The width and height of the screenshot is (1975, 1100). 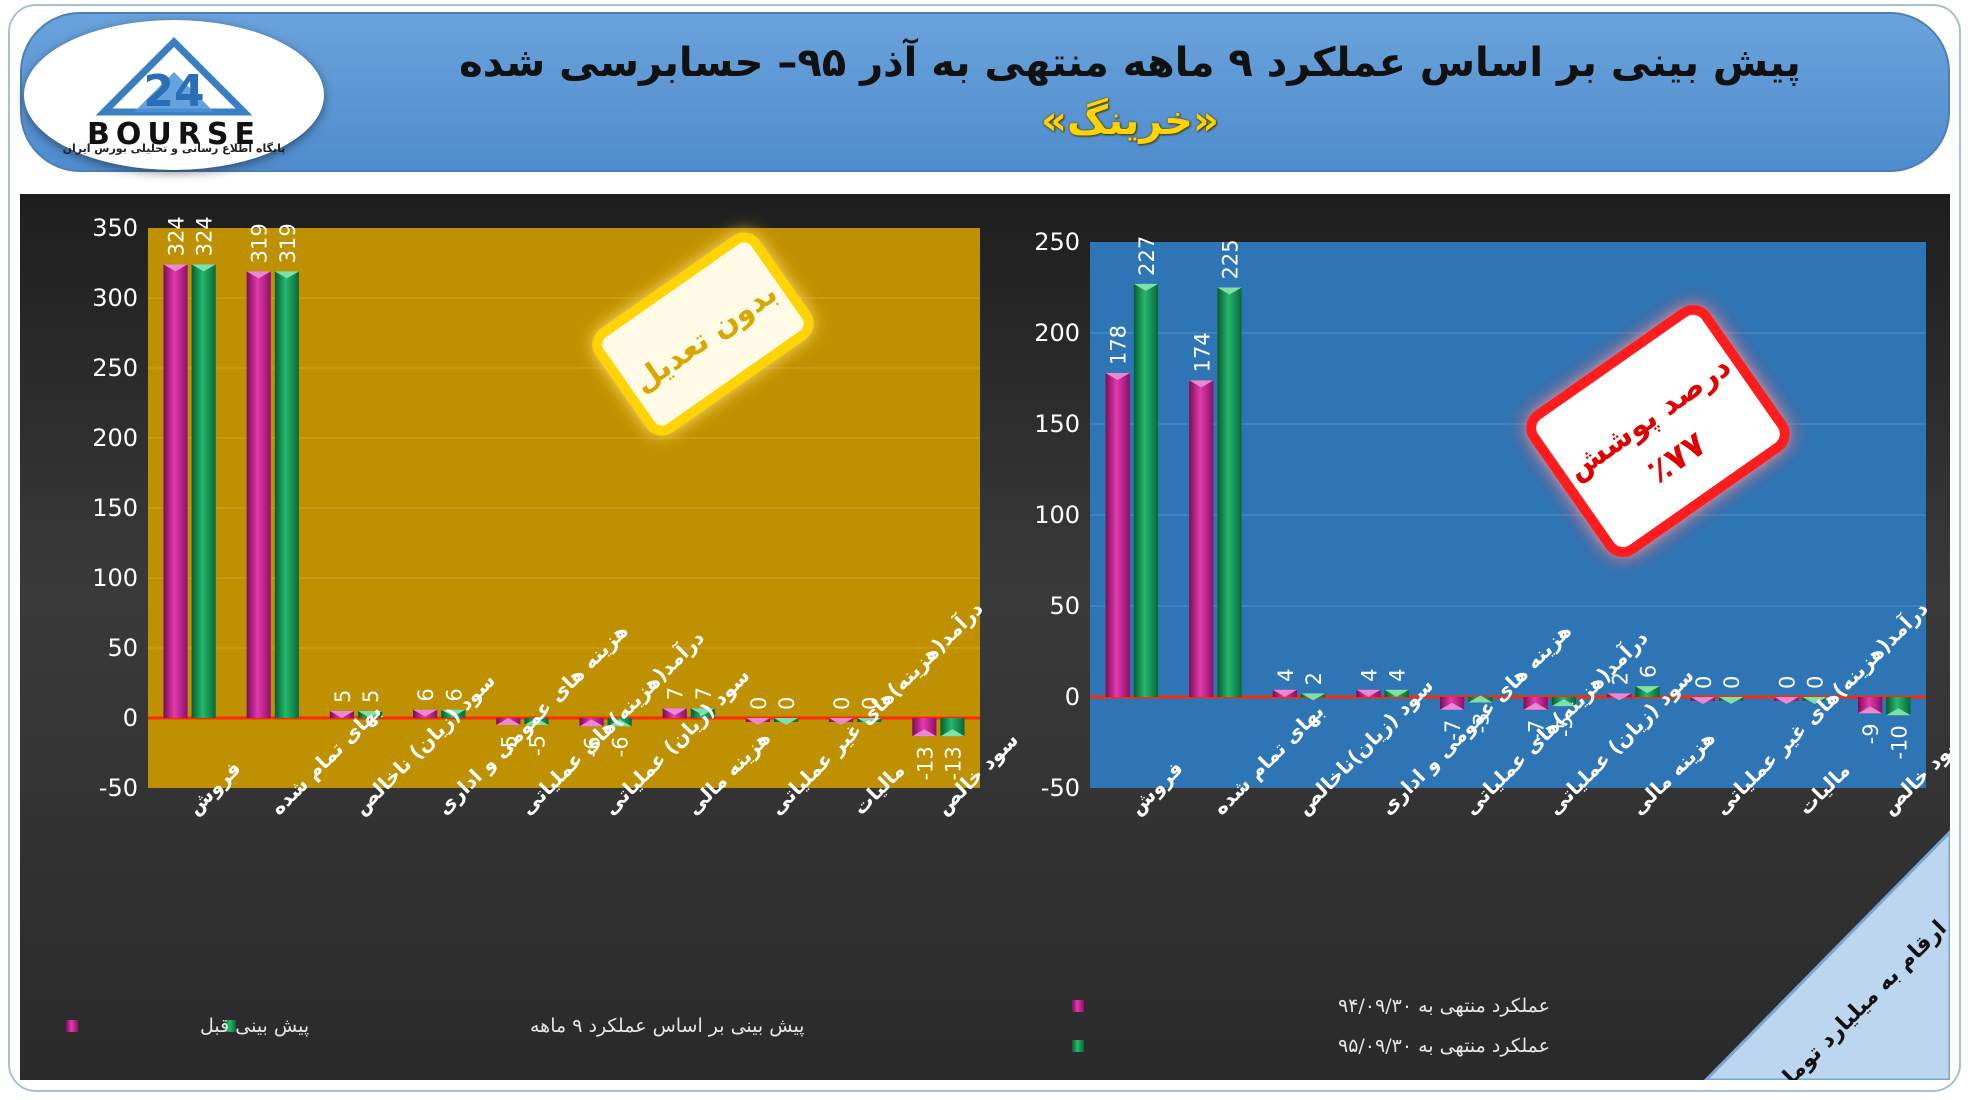 I want to click on left-y-tick-label: -50, so click(x=118, y=788).